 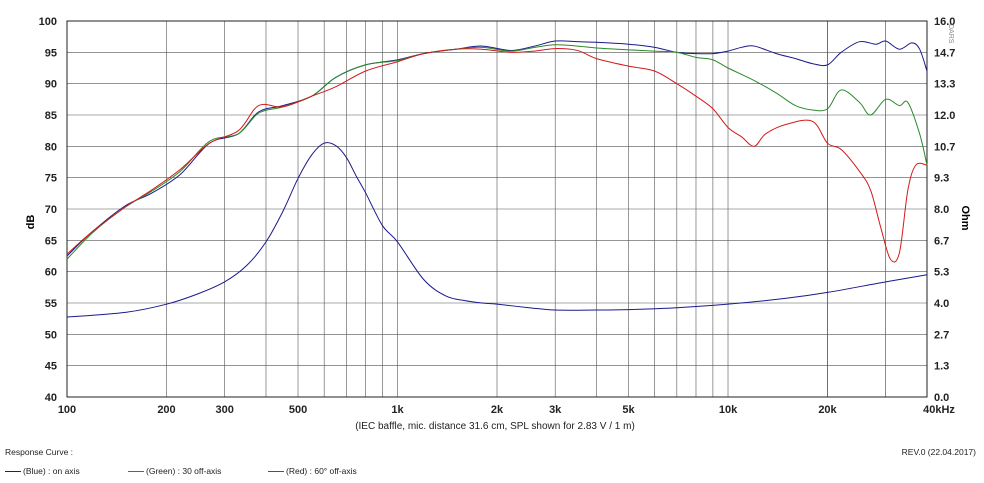 I want to click on y-tick-label: 45, so click(x=51, y=367).